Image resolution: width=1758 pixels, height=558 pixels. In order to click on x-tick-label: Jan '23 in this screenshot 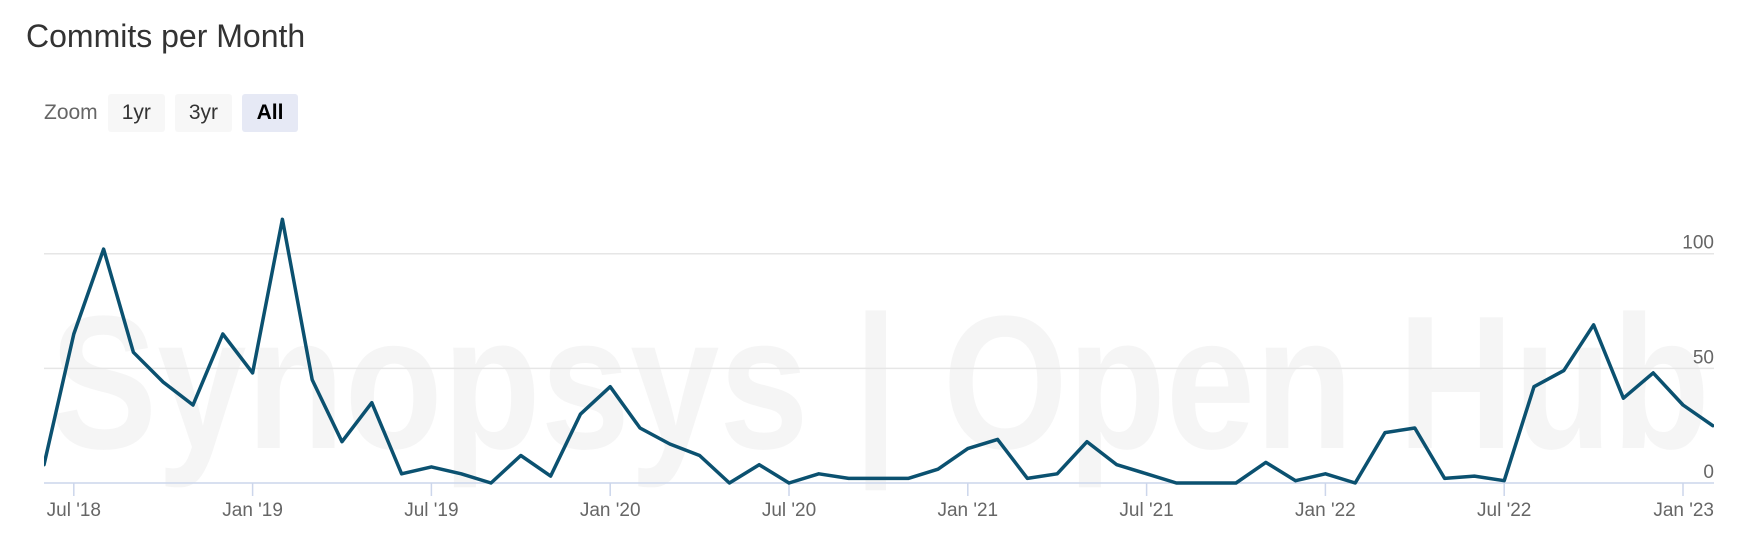, I will do `click(1683, 510)`.